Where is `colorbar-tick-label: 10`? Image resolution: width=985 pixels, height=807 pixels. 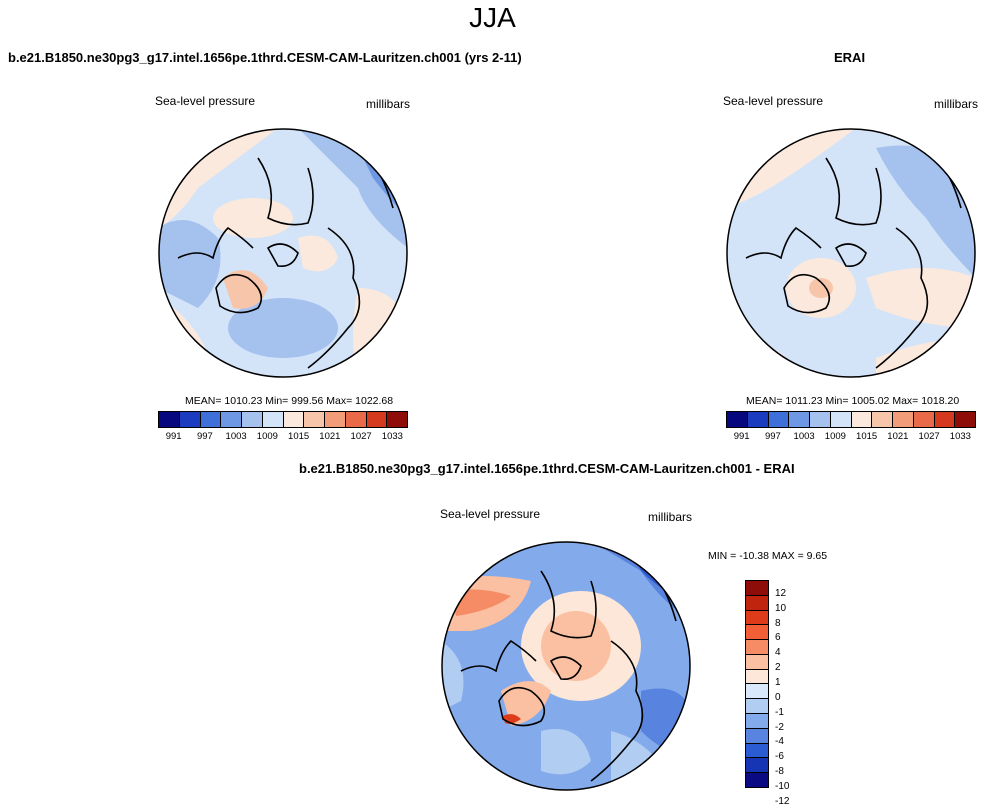 colorbar-tick-label: 10 is located at coordinates (781, 608).